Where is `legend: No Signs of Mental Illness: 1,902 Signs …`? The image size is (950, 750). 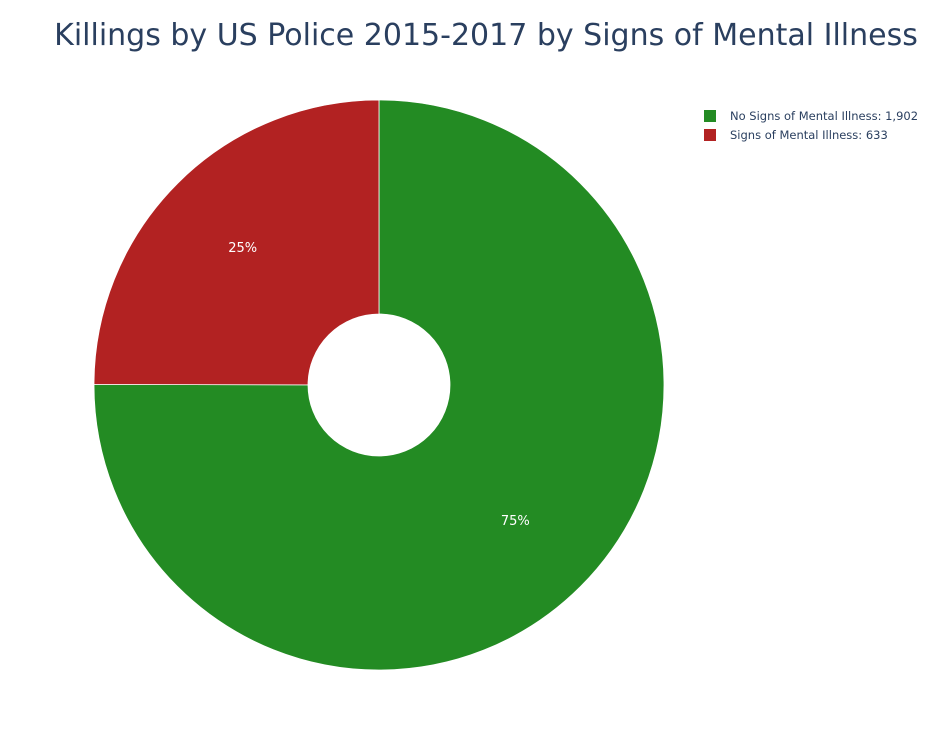
legend: No Signs of Mental Illness: 1,902 Signs … is located at coordinates (811, 125).